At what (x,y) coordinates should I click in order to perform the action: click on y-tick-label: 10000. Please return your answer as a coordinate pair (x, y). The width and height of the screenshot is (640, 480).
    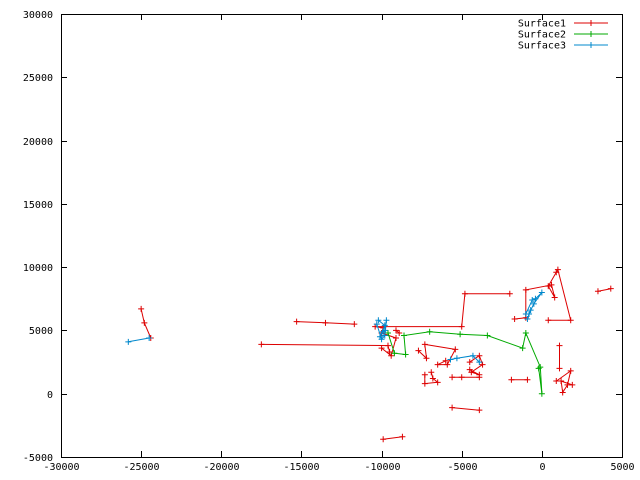
    Looking at the image, I should click on (38, 268).